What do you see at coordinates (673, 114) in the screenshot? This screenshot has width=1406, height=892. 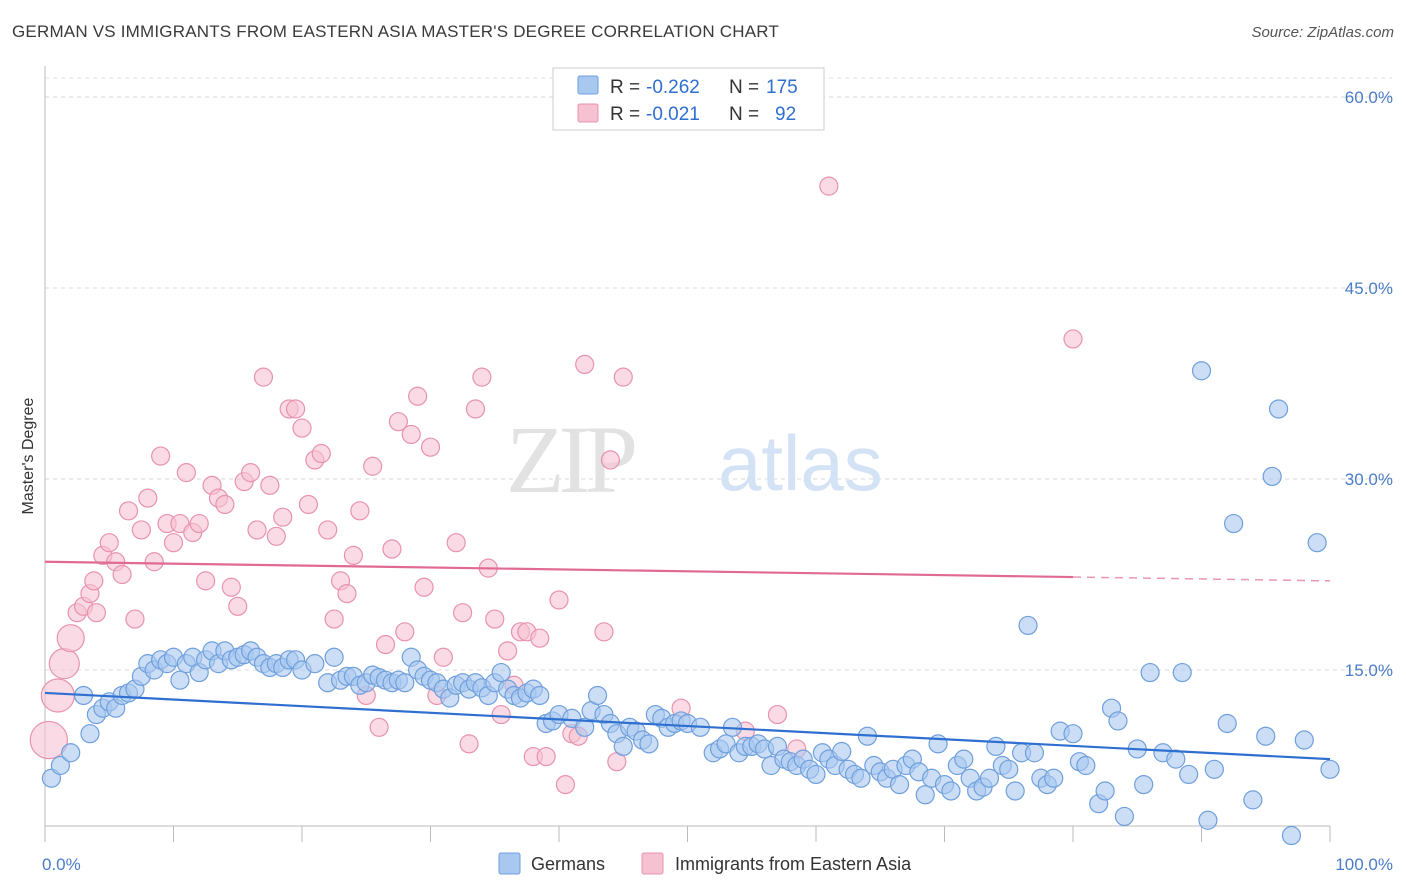 I see `legend-r-value-immigrants: -0.021` at bounding box center [673, 114].